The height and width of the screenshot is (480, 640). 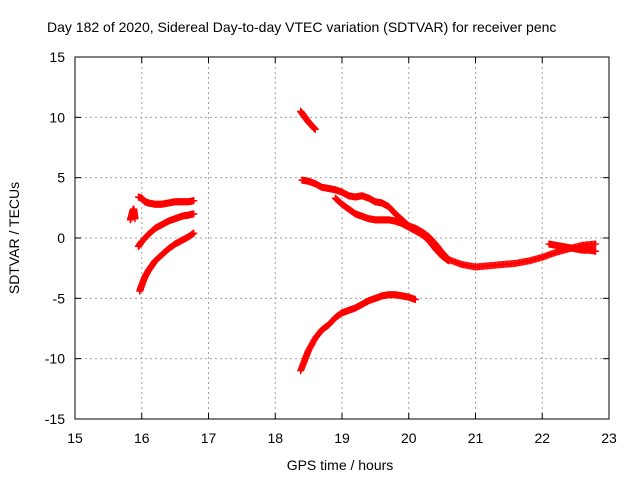 I want to click on series-trace-h-lower, so click(x=358, y=333).